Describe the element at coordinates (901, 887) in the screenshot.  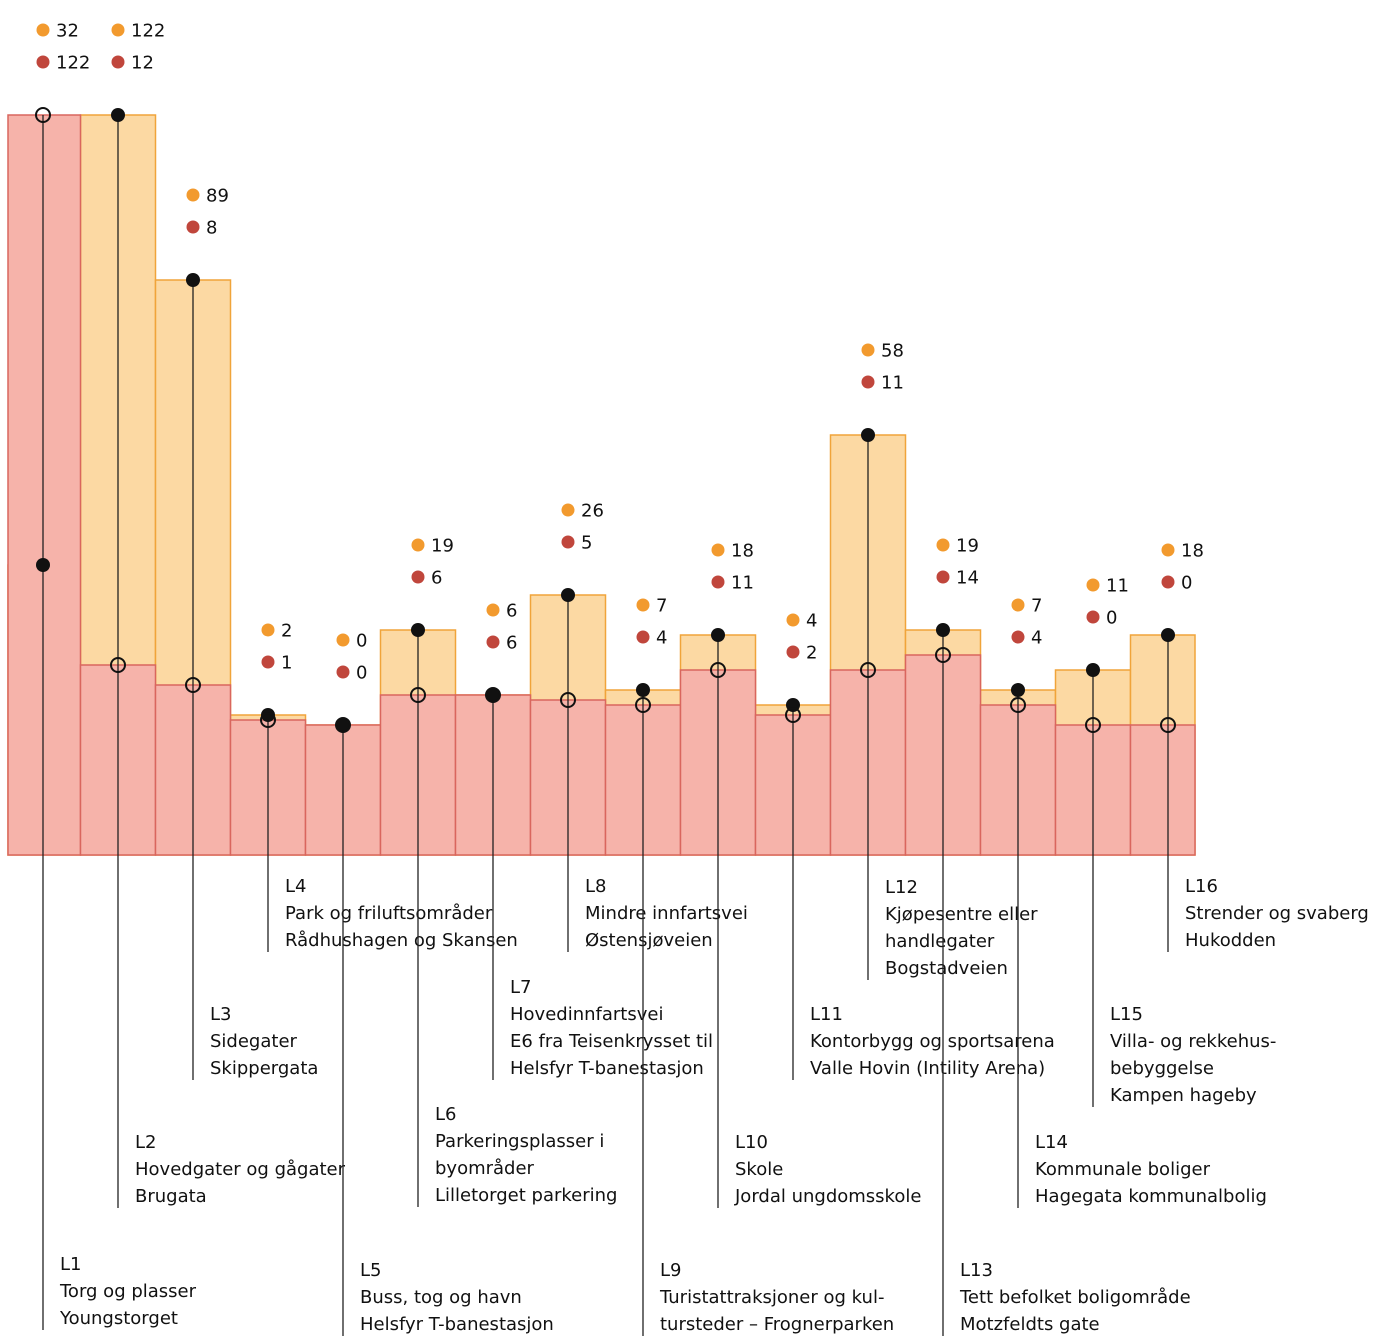
I see `location-code: L12` at that location.